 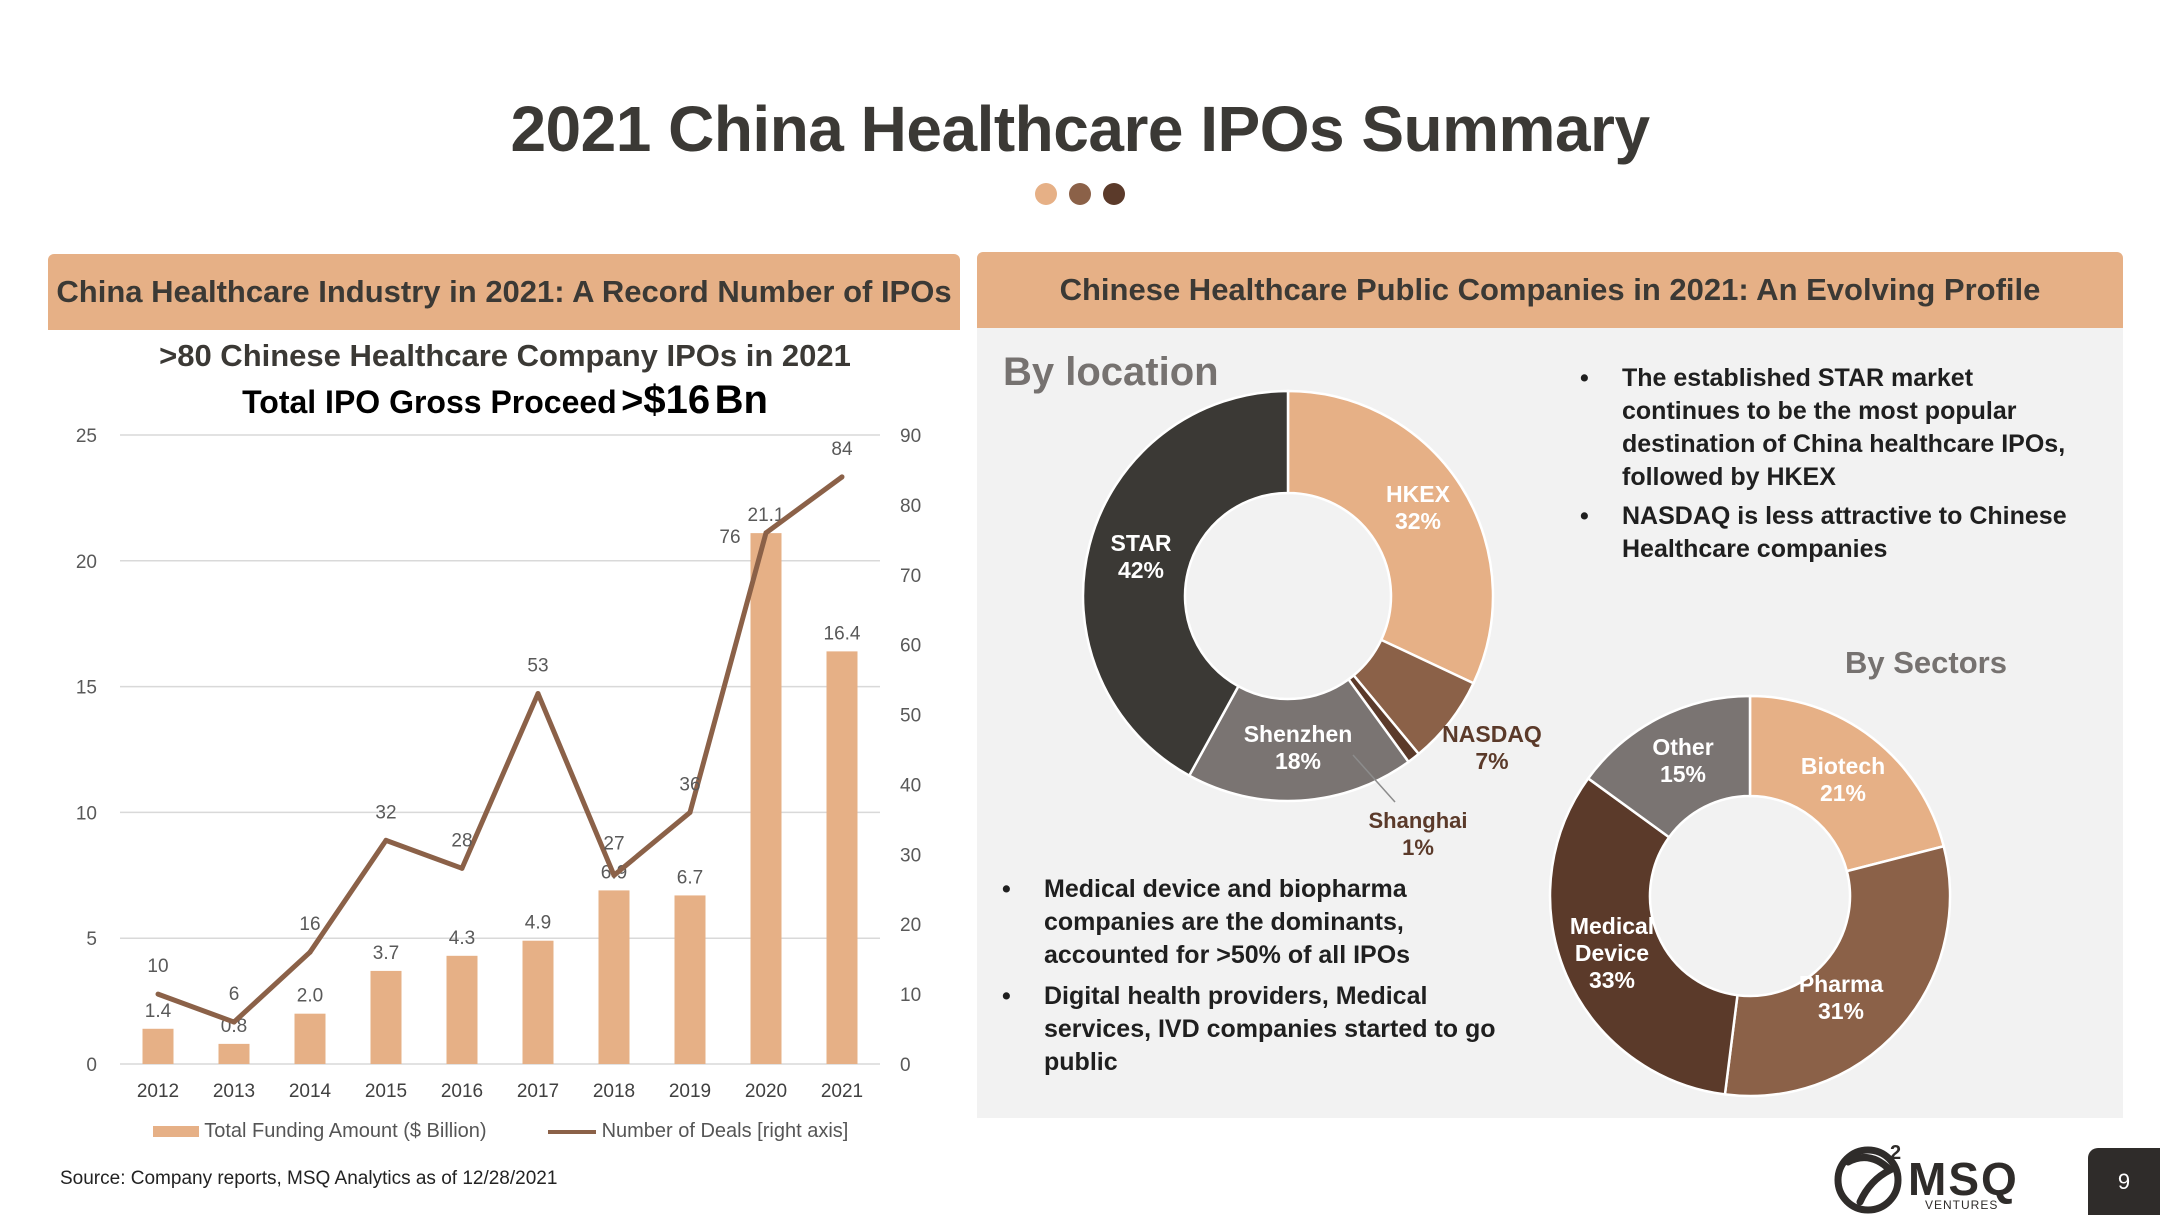 I want to click on line-value-label: 16, so click(x=309, y=924).